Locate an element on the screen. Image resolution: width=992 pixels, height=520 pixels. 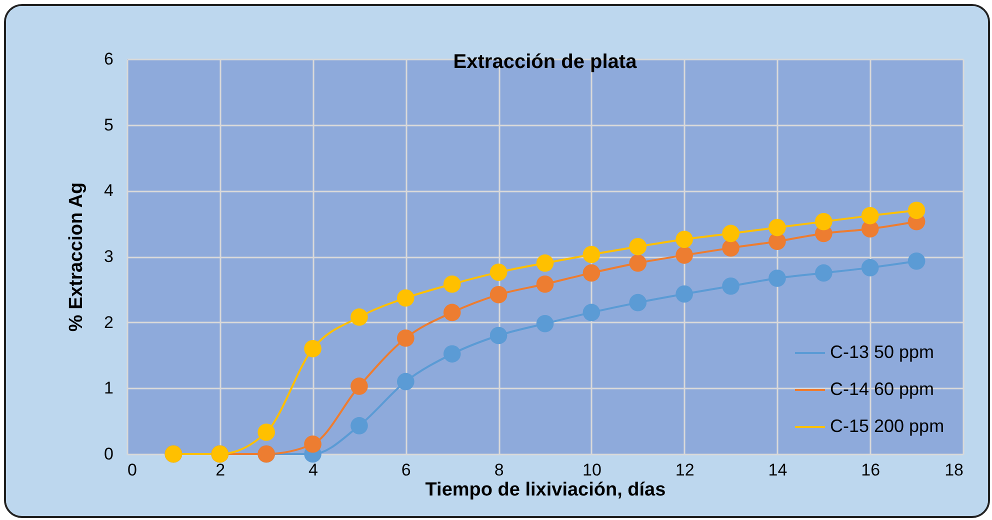
y-tick-label: 0 is located at coordinates (109, 454).